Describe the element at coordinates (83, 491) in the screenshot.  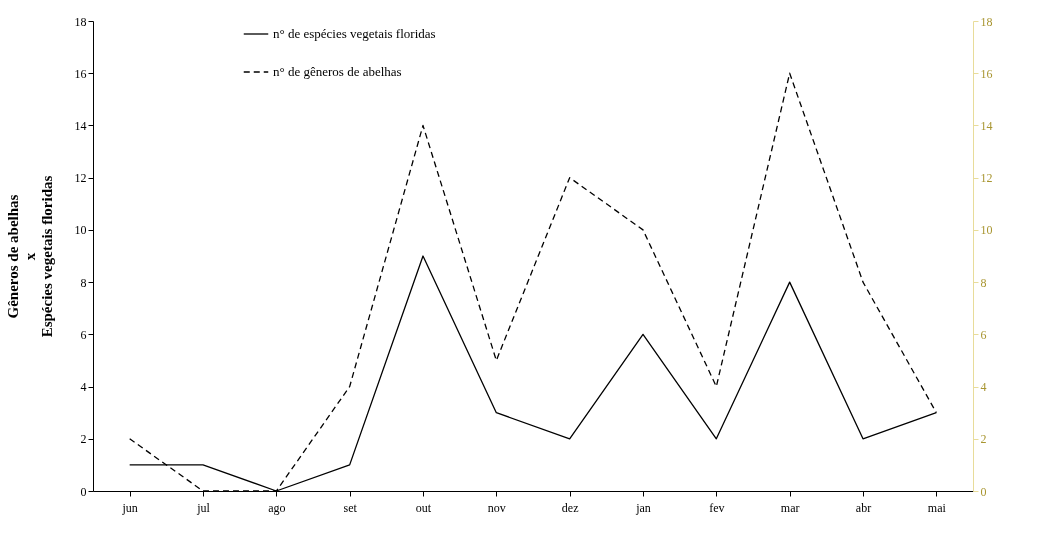
I see `y-tick-label: 0` at that location.